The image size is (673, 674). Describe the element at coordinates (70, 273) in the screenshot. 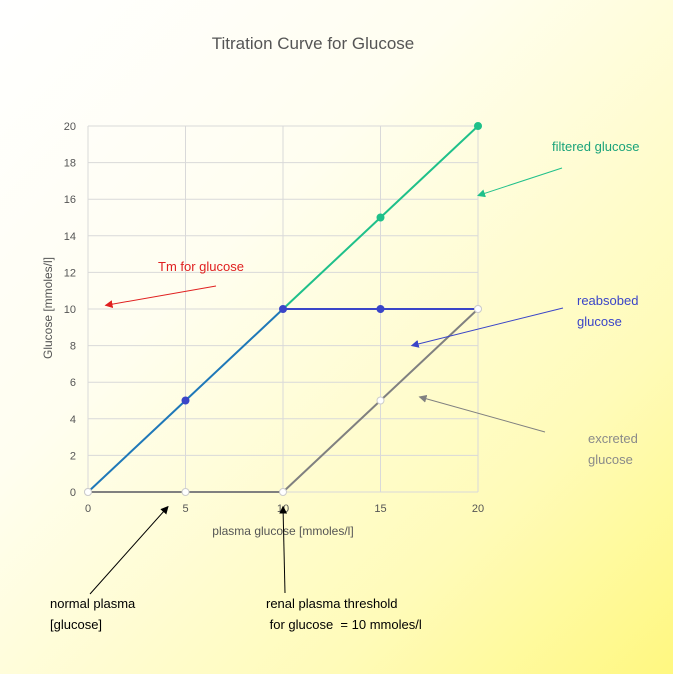

I see `y-tick-label: 12` at that location.